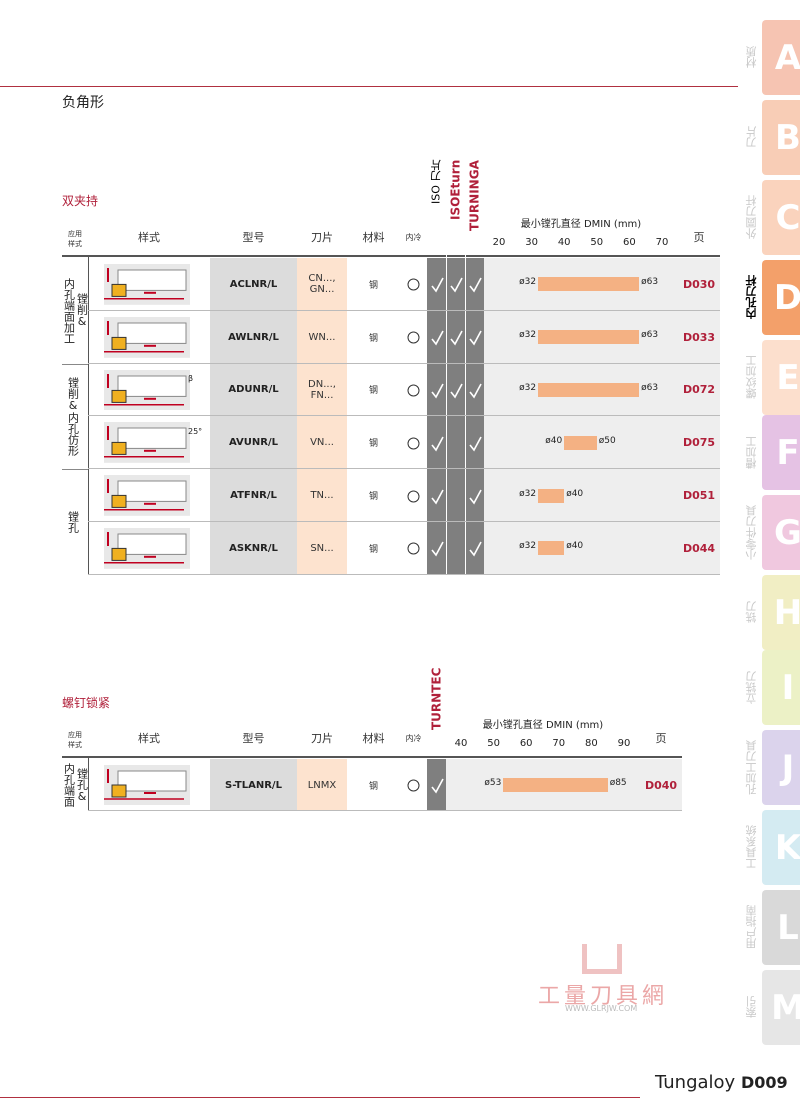 The width and height of the screenshot is (800, 1120). I want to click on tab-letter: B, so click(787, 137).